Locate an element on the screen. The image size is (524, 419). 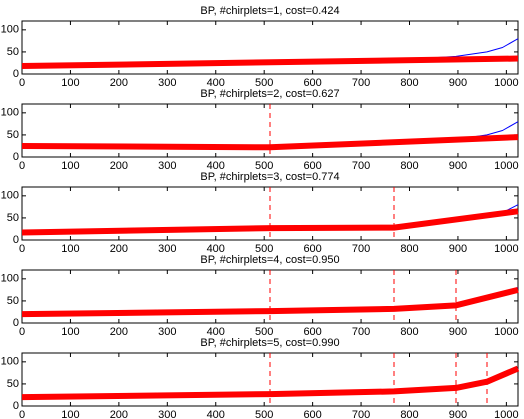
chart-title: BP, #chirplets=1, cost=0.424 is located at coordinates (269, 11).